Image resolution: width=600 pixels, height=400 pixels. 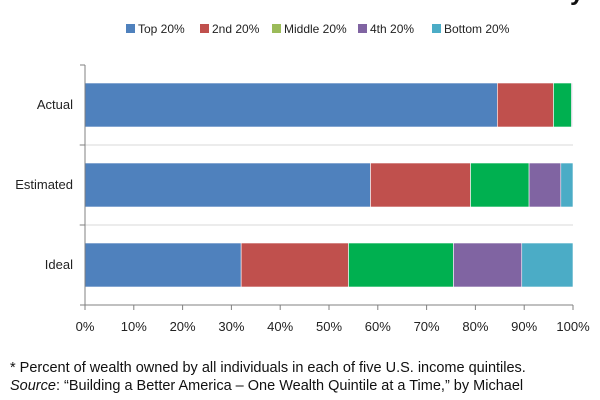 What do you see at coordinates (161, 29) in the screenshot?
I see `legend-label-top-20: Top 20%` at bounding box center [161, 29].